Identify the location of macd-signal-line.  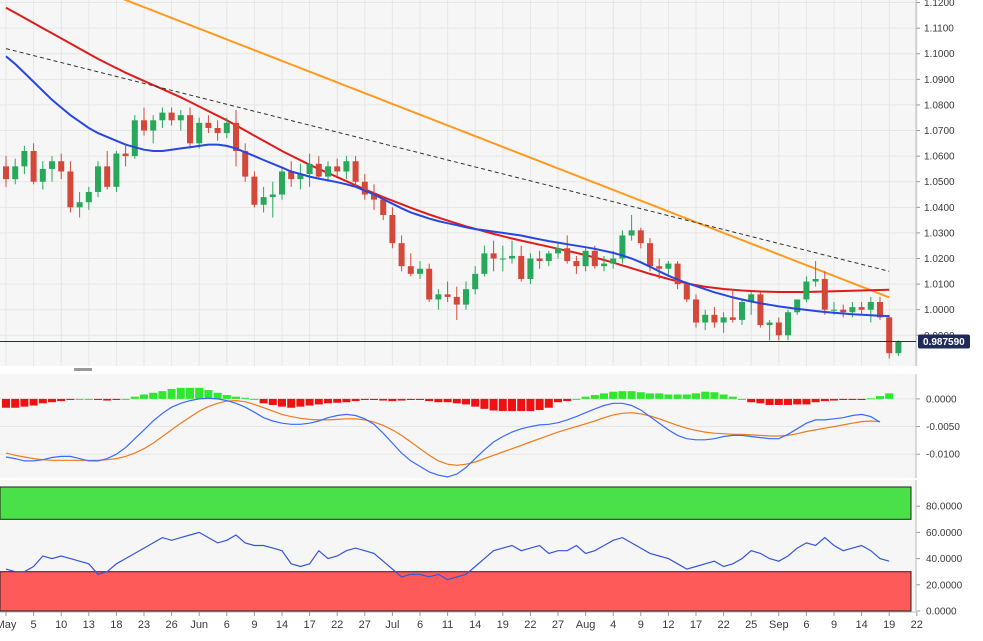
(443, 432).